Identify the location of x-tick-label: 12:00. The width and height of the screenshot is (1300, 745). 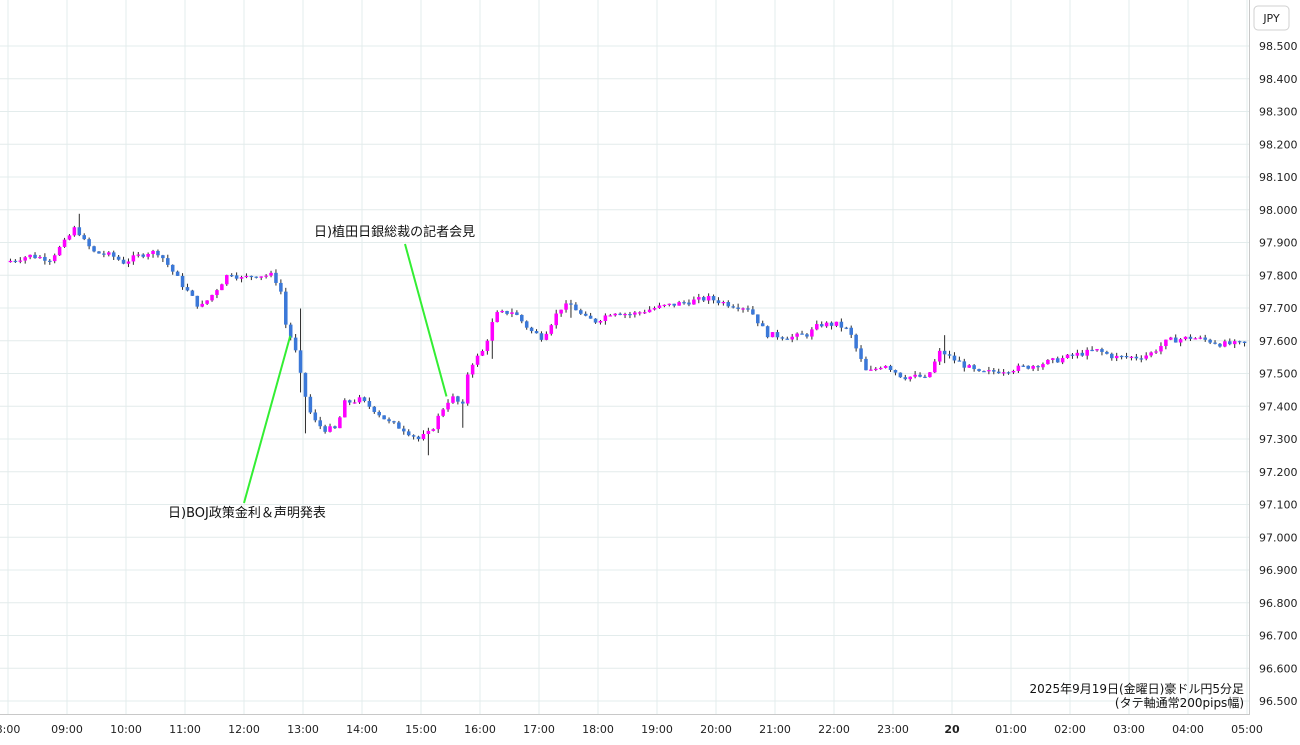
(244, 729).